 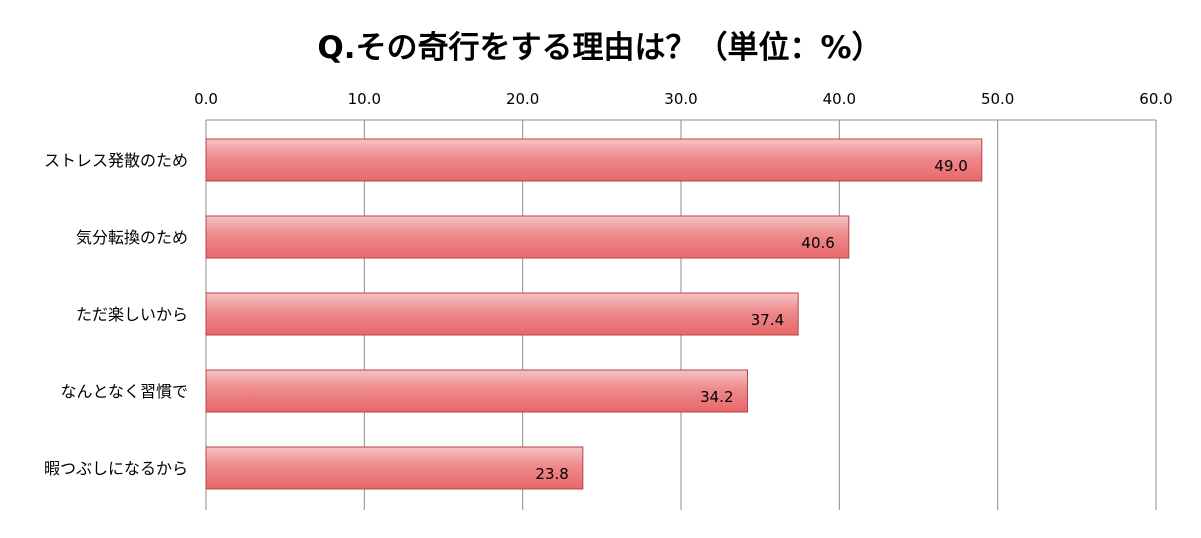 I want to click on x-tick-label: 60.0, so click(x=1155, y=99).